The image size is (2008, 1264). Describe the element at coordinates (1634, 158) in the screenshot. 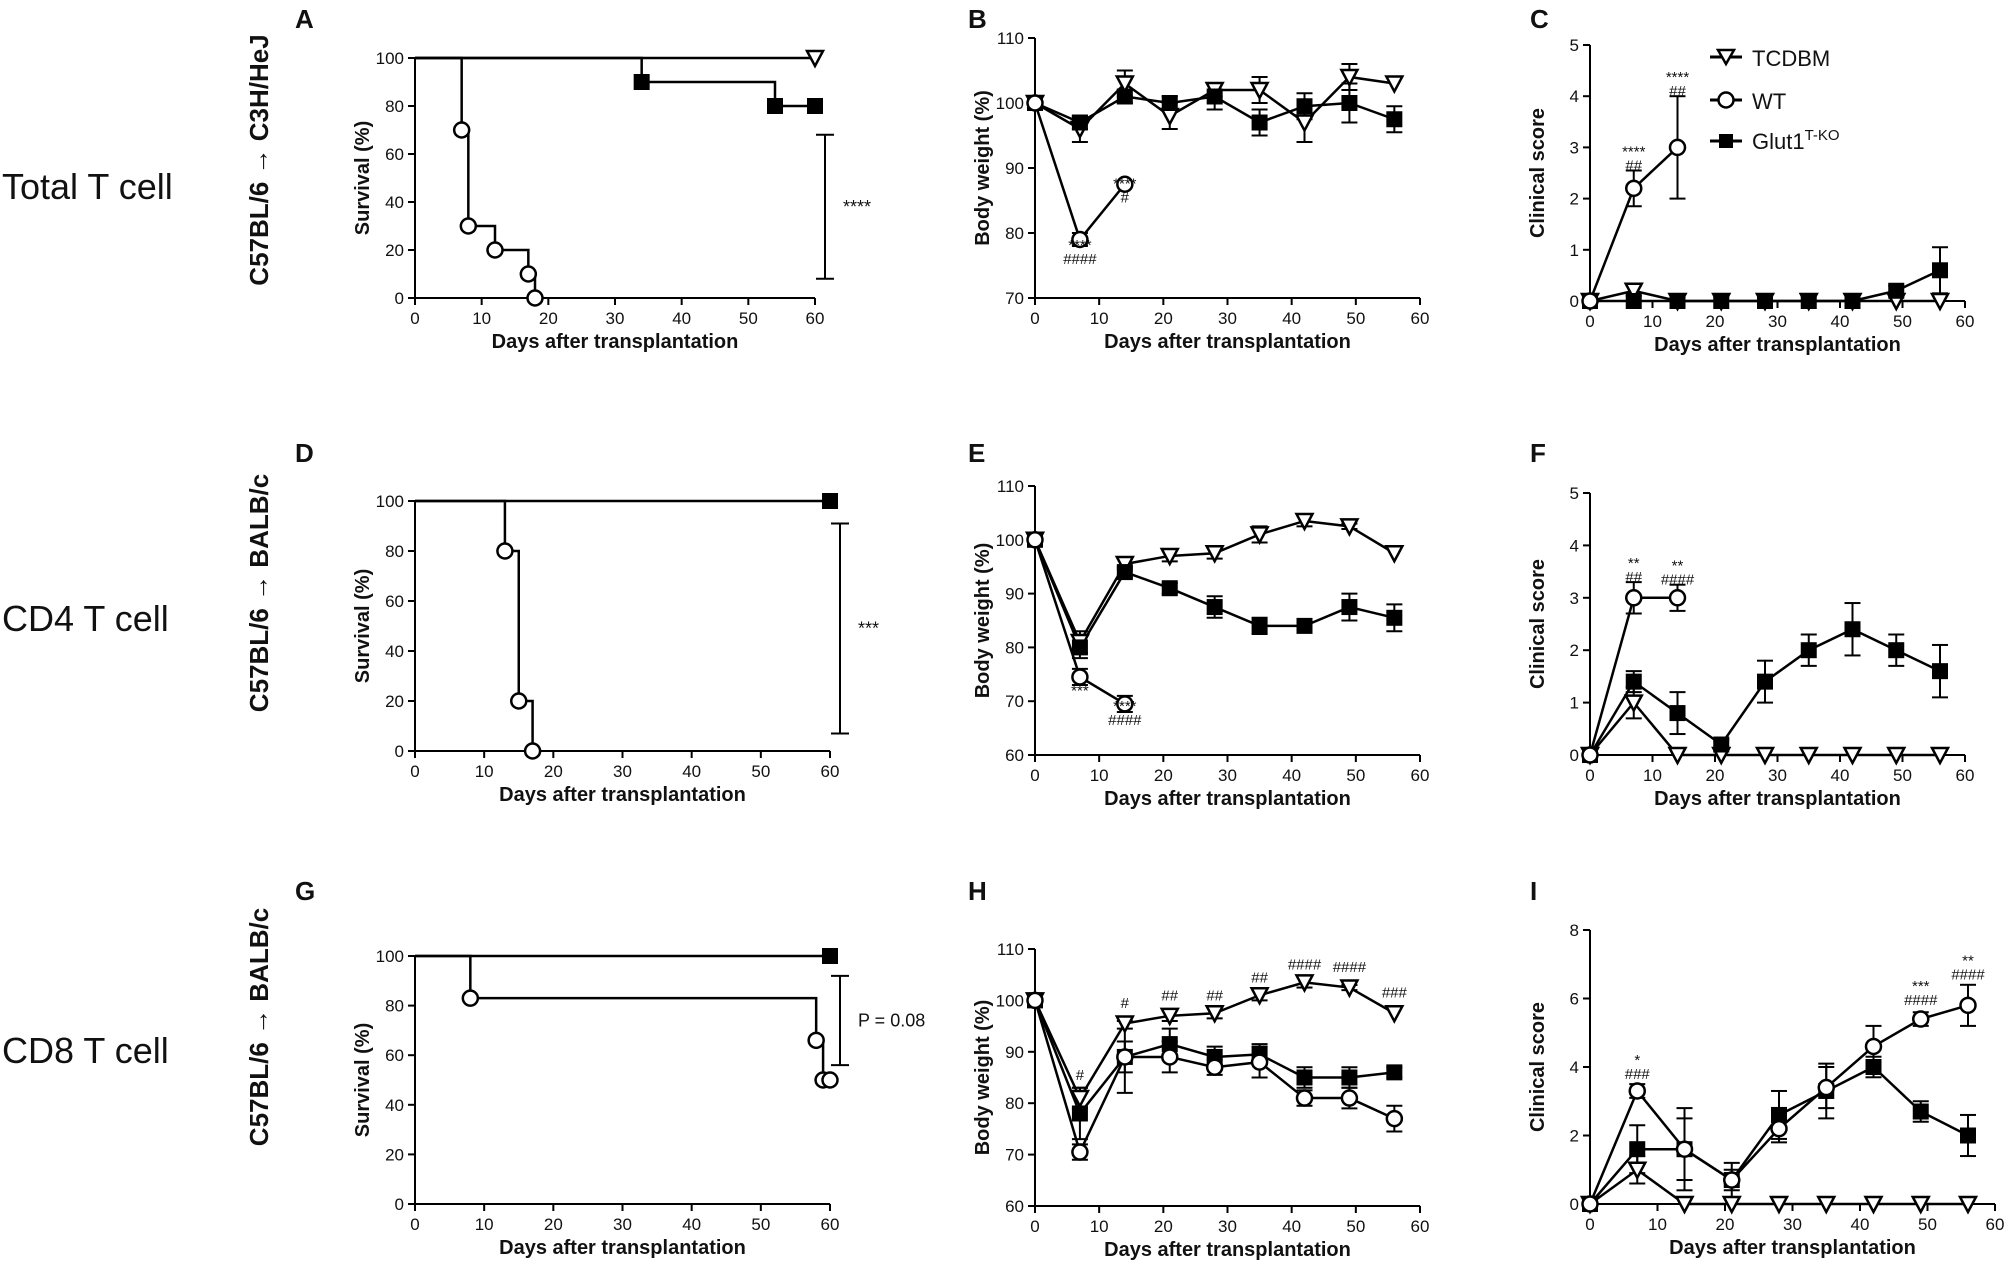

I see `significance-annotation: ****##` at that location.